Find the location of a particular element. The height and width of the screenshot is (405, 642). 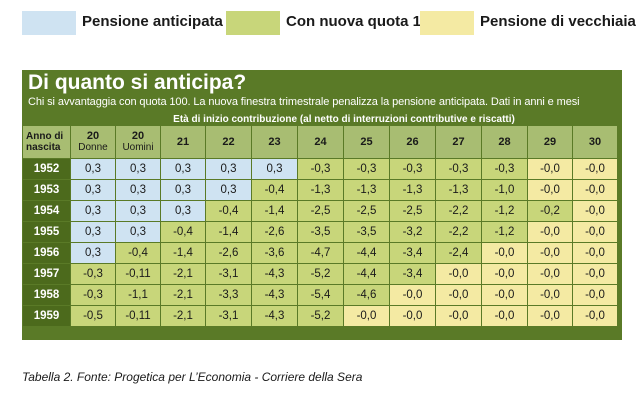

table-cell: -3,2 is located at coordinates (412, 232).